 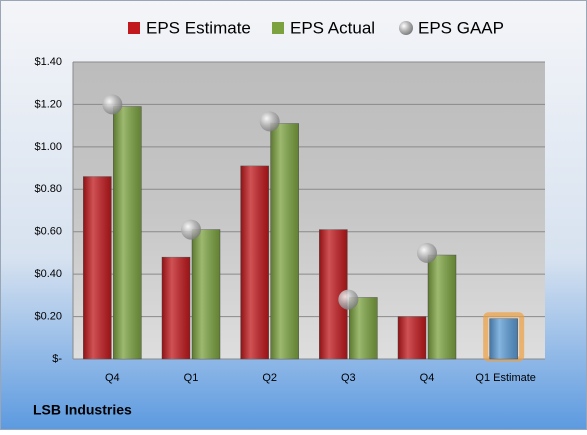 I want to click on x-tick-label: Q3, so click(x=348, y=378).